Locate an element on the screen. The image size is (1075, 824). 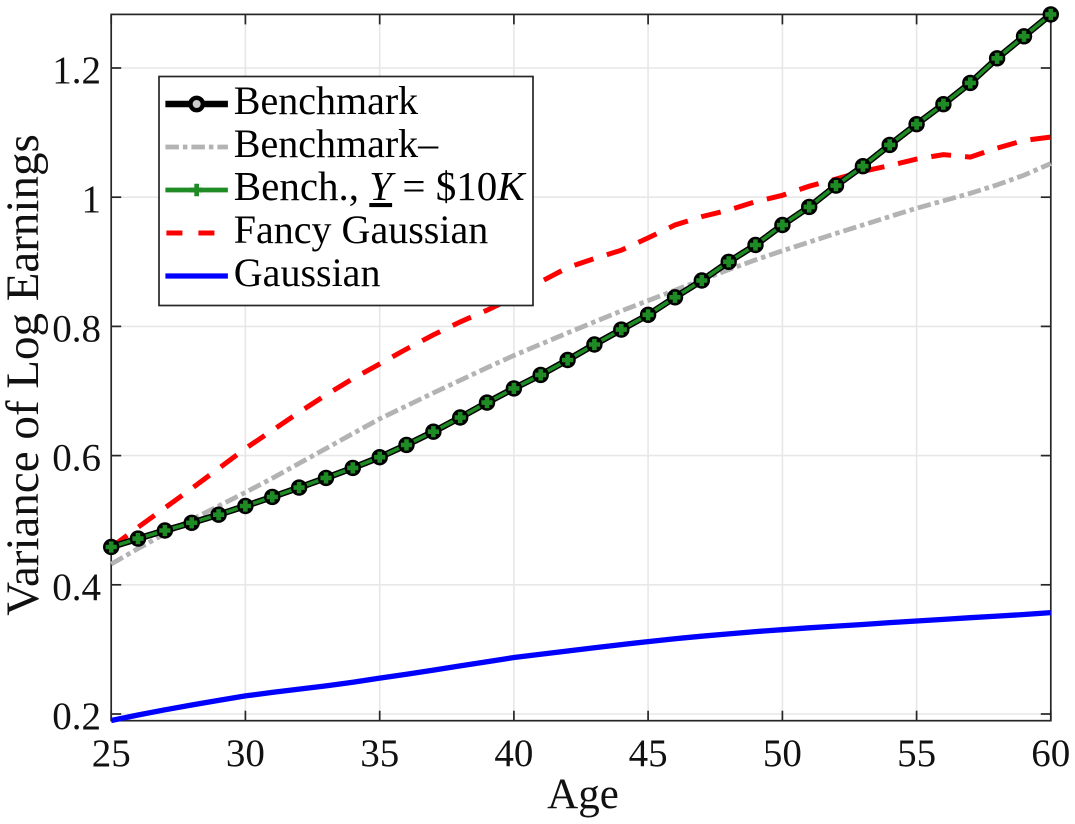
svg-text: 40 is located at coordinates (513, 753).